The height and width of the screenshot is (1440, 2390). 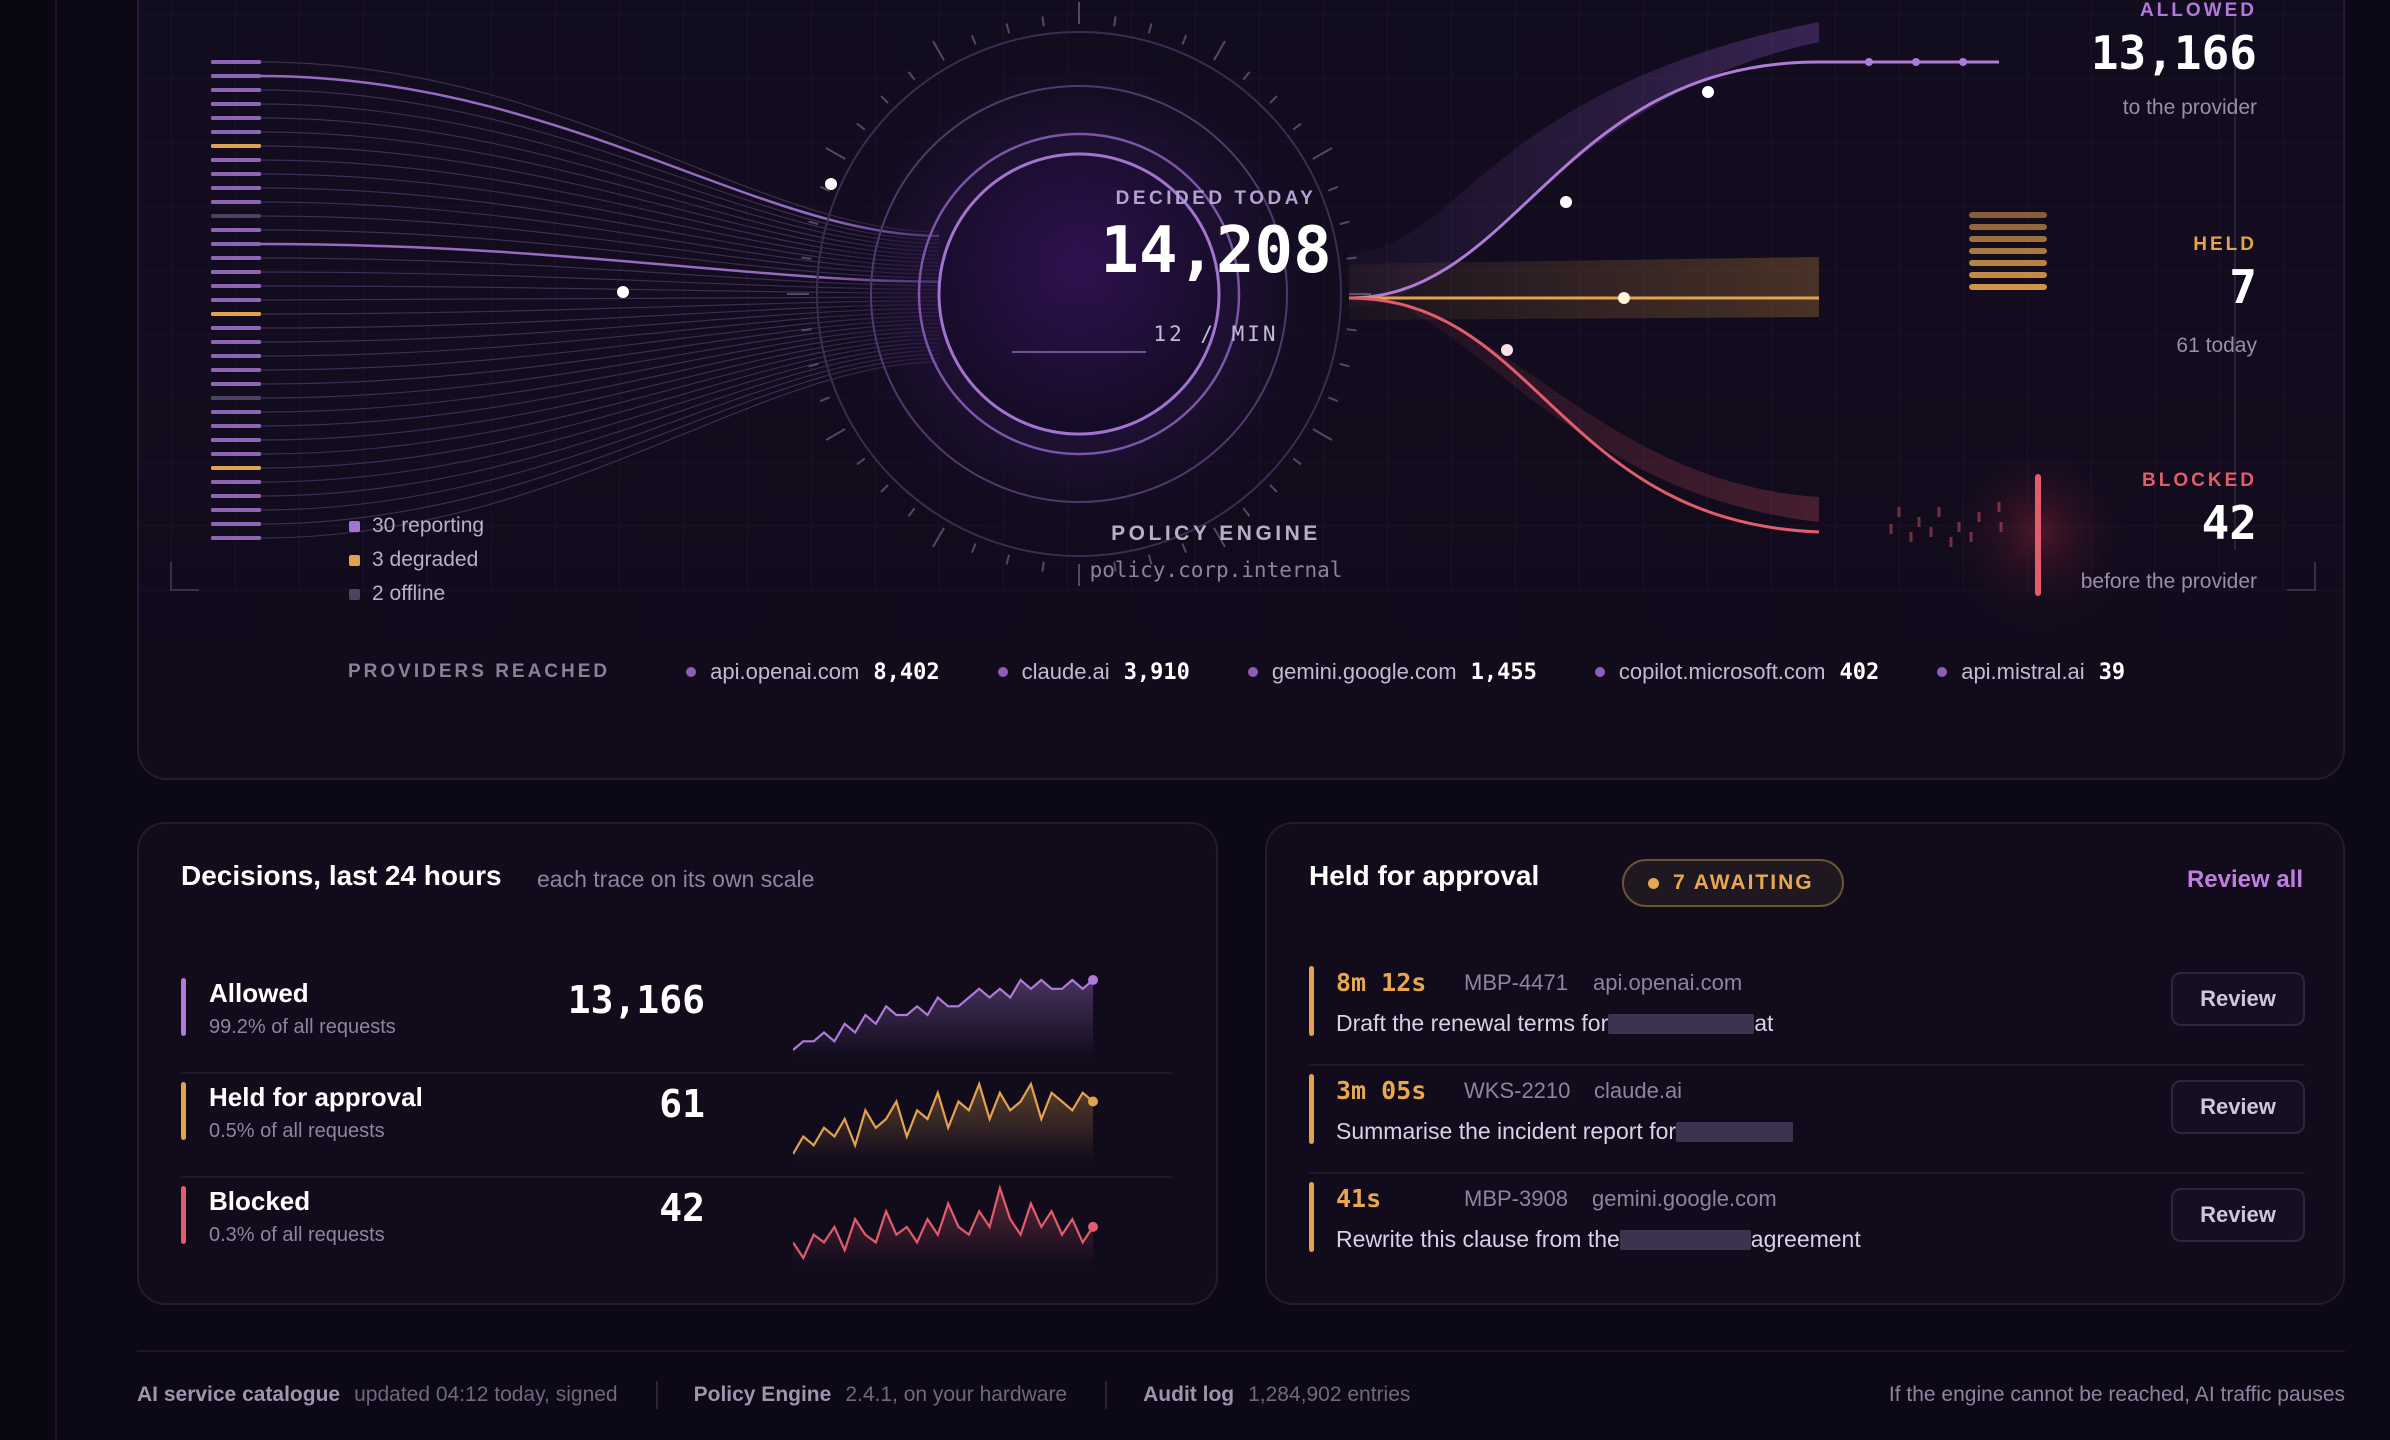 I want to click on decisions-title: Decisions, last 24 hours, so click(x=341, y=875).